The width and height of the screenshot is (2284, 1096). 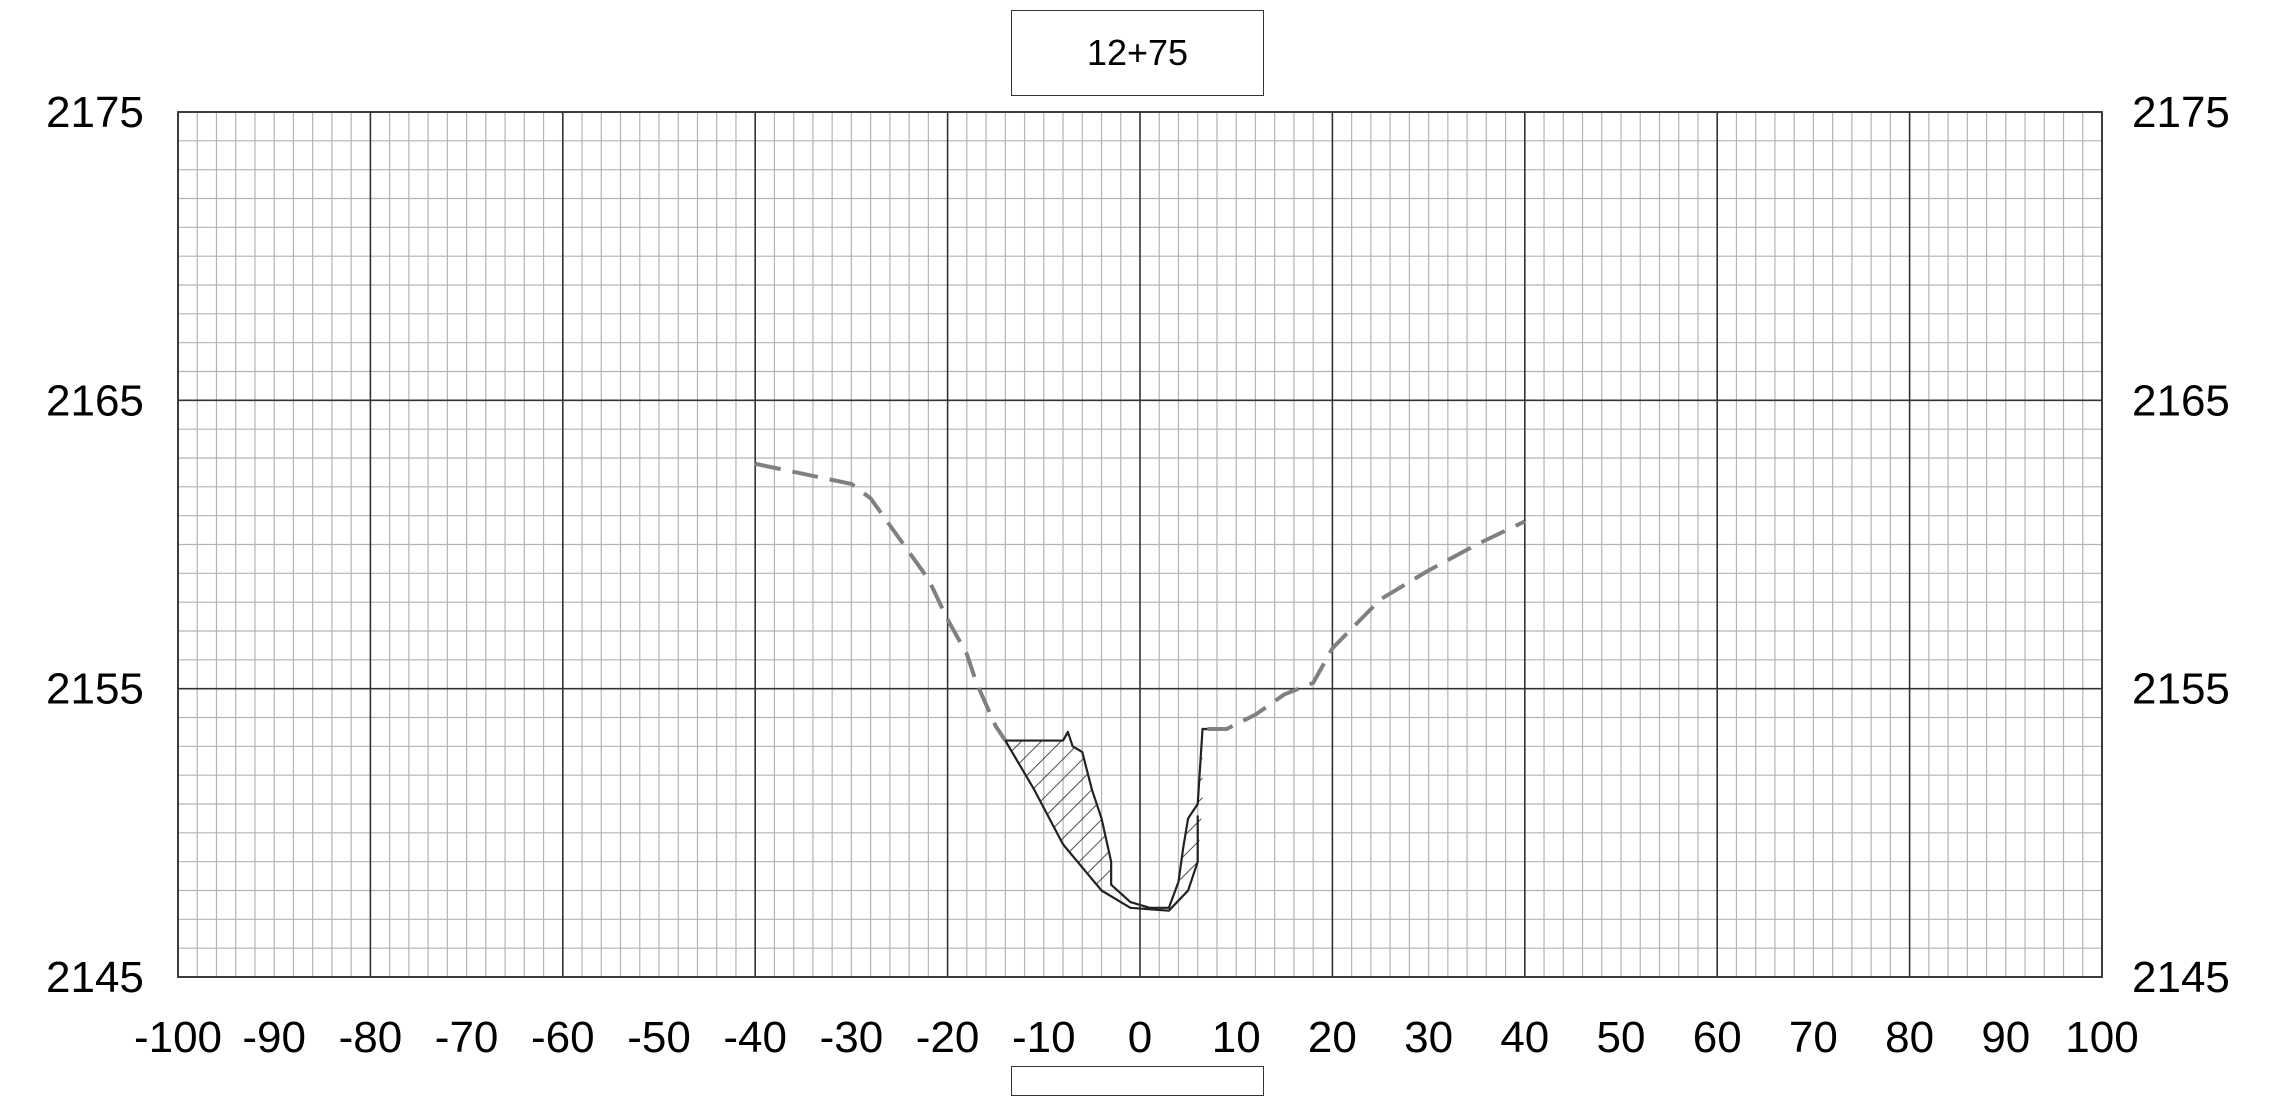 I want to click on x-tick-label: 80, so click(x=1909, y=1037).